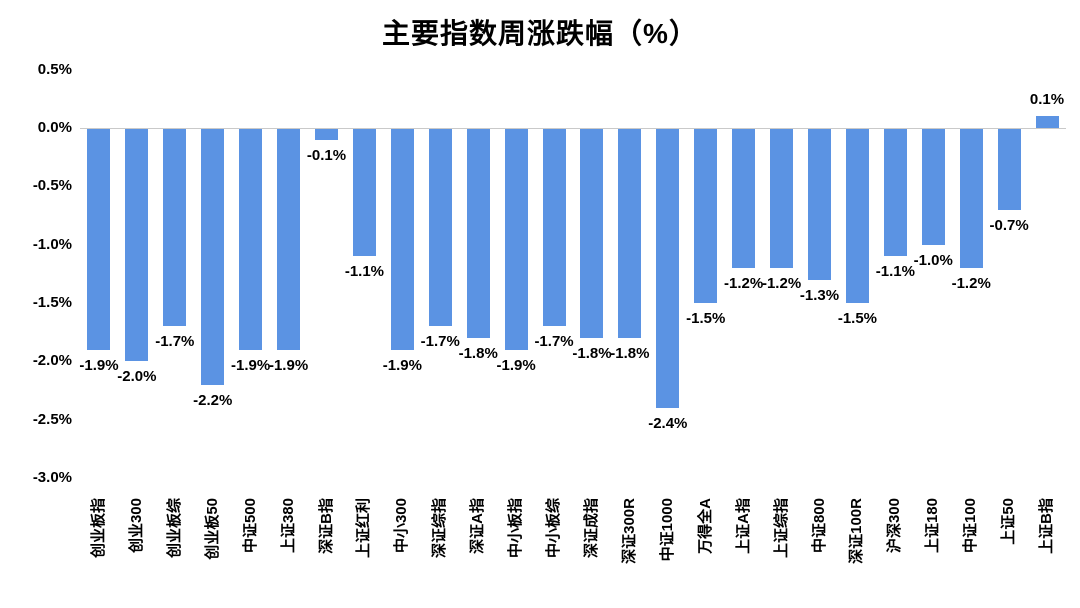 This screenshot has width=1080, height=608. Describe the element at coordinates (743, 526) in the screenshot. I see `x-axis-label: 上证A指` at that location.